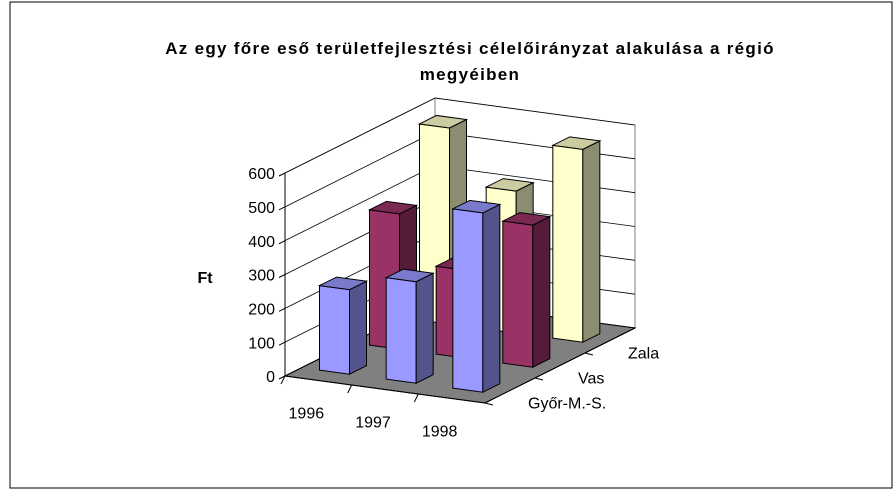  Describe the element at coordinates (307, 414) in the screenshot. I see `x-tick-label: 1996` at that location.